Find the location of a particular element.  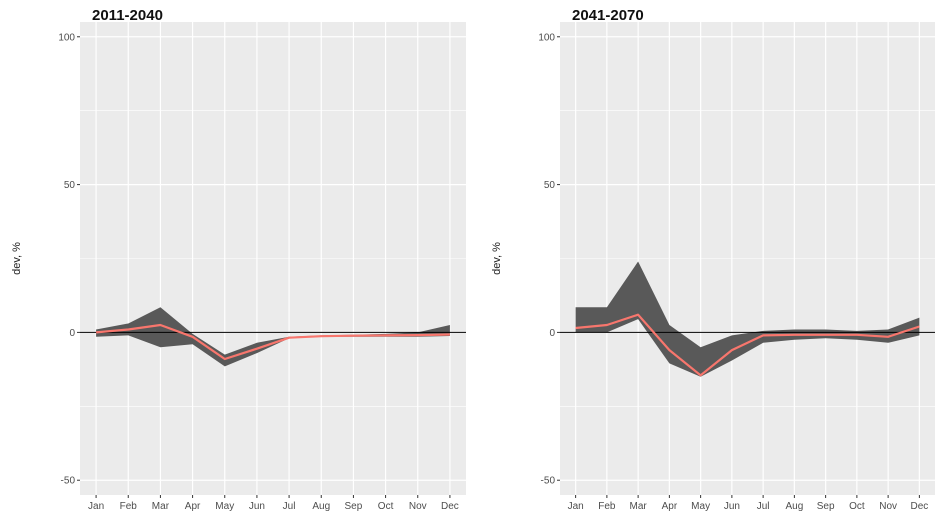

panel-title: 2041-2070 is located at coordinates (608, 15).